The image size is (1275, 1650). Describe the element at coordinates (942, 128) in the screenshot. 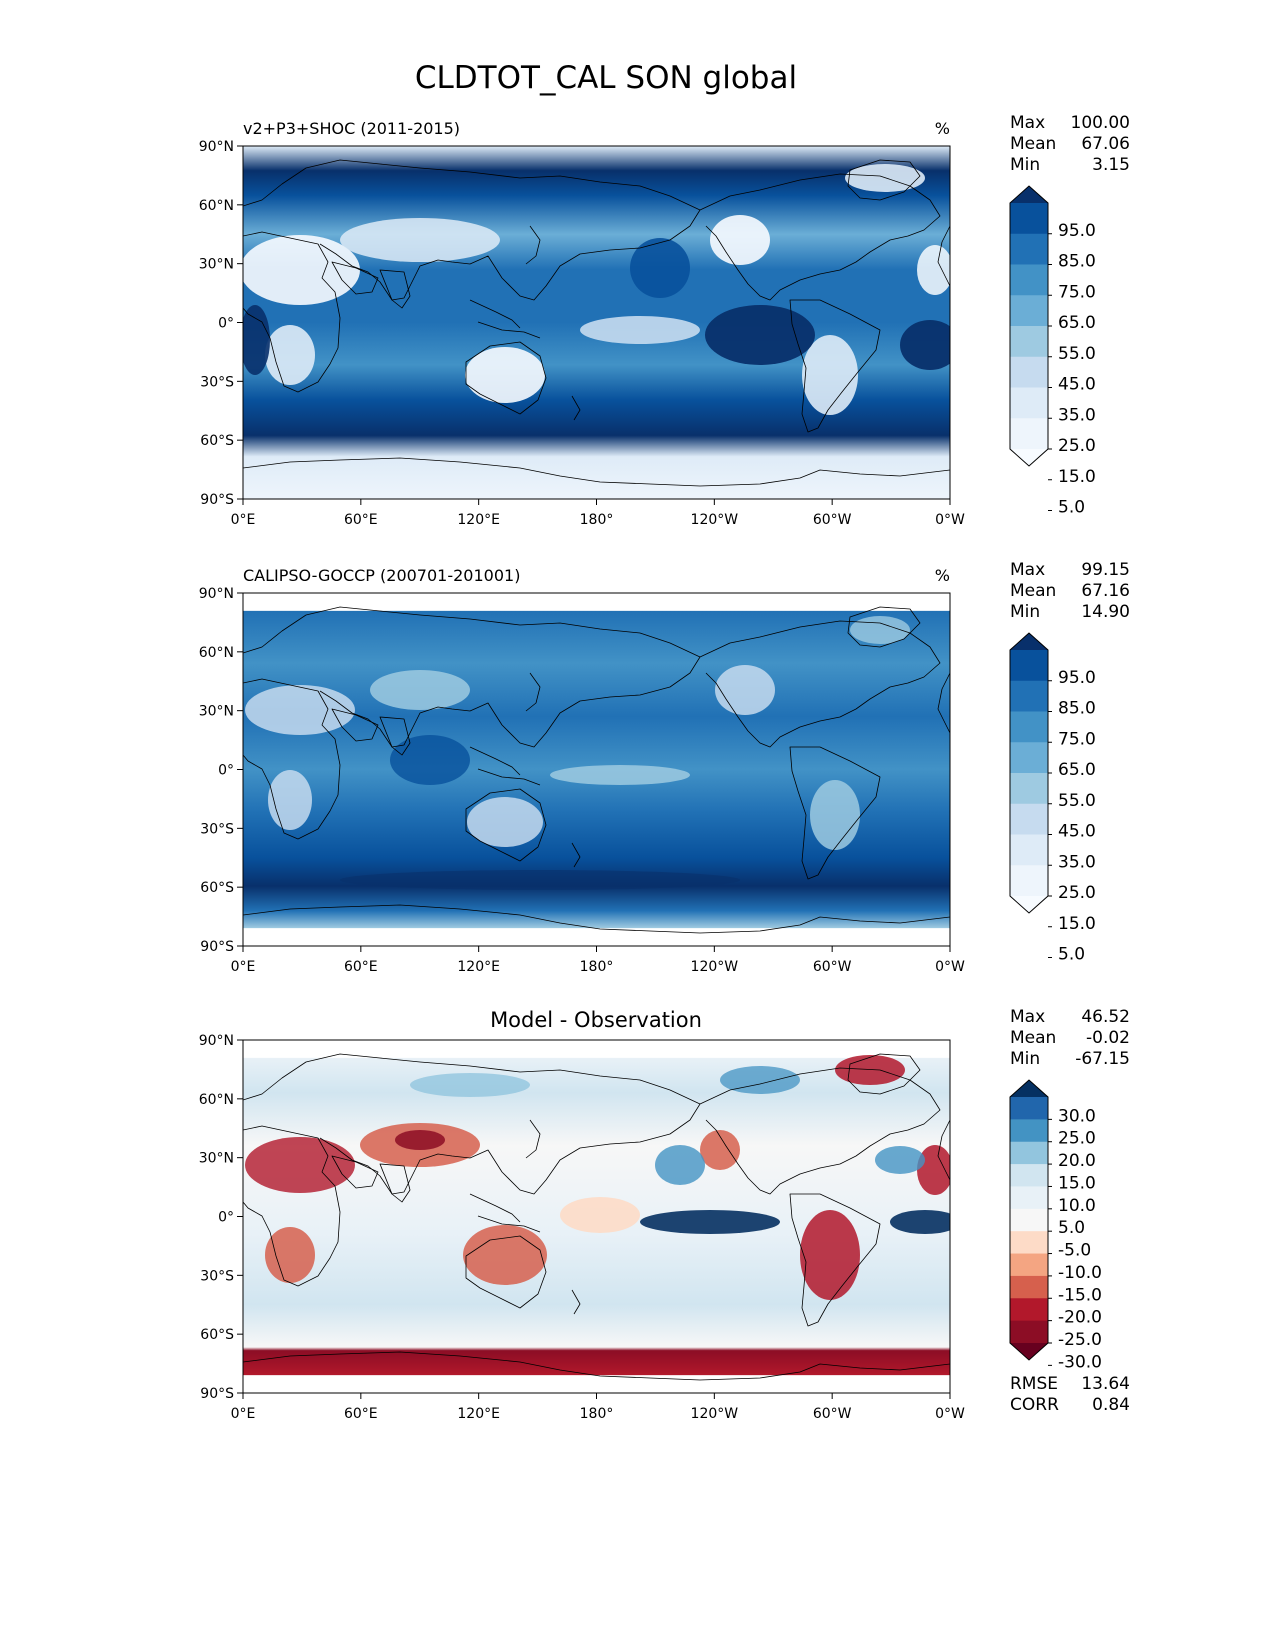

I see `panel-test-units: %` at that location.